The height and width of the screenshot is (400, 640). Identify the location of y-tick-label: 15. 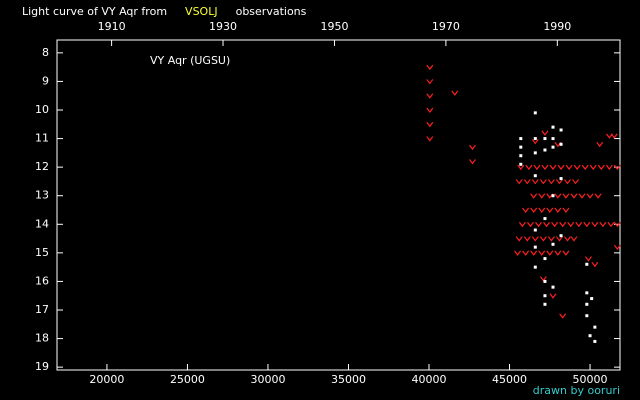
(42, 252).